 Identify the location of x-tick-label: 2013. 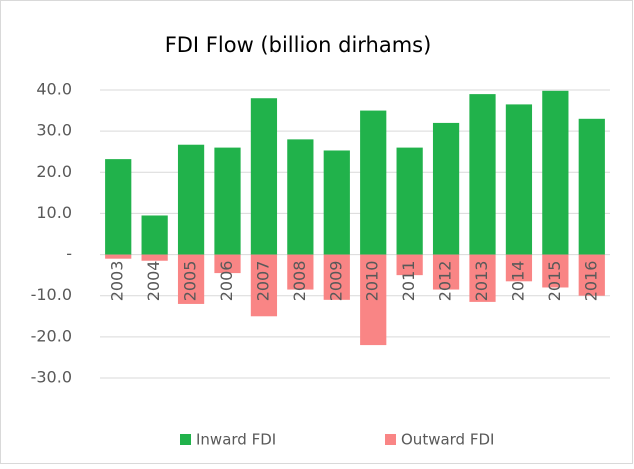
(481, 281).